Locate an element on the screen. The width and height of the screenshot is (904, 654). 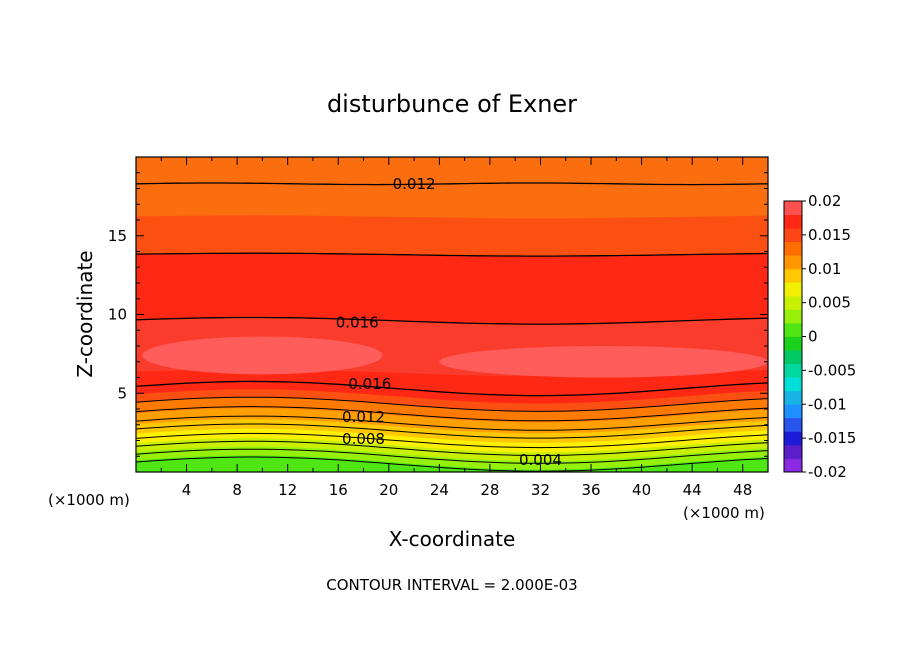
x-tick-label: 20 is located at coordinates (388, 490).